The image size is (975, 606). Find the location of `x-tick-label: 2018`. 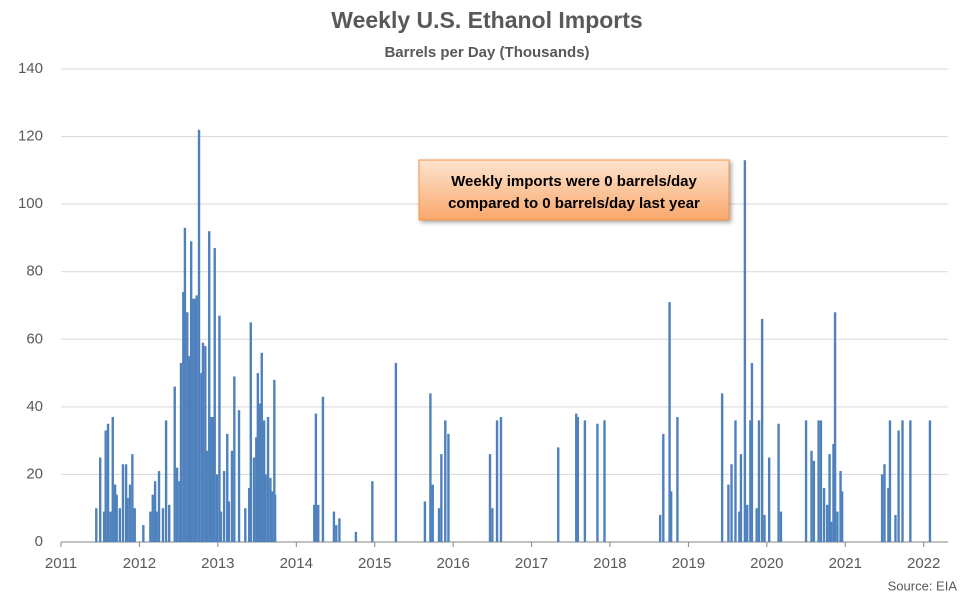

x-tick-label: 2018 is located at coordinates (609, 563).